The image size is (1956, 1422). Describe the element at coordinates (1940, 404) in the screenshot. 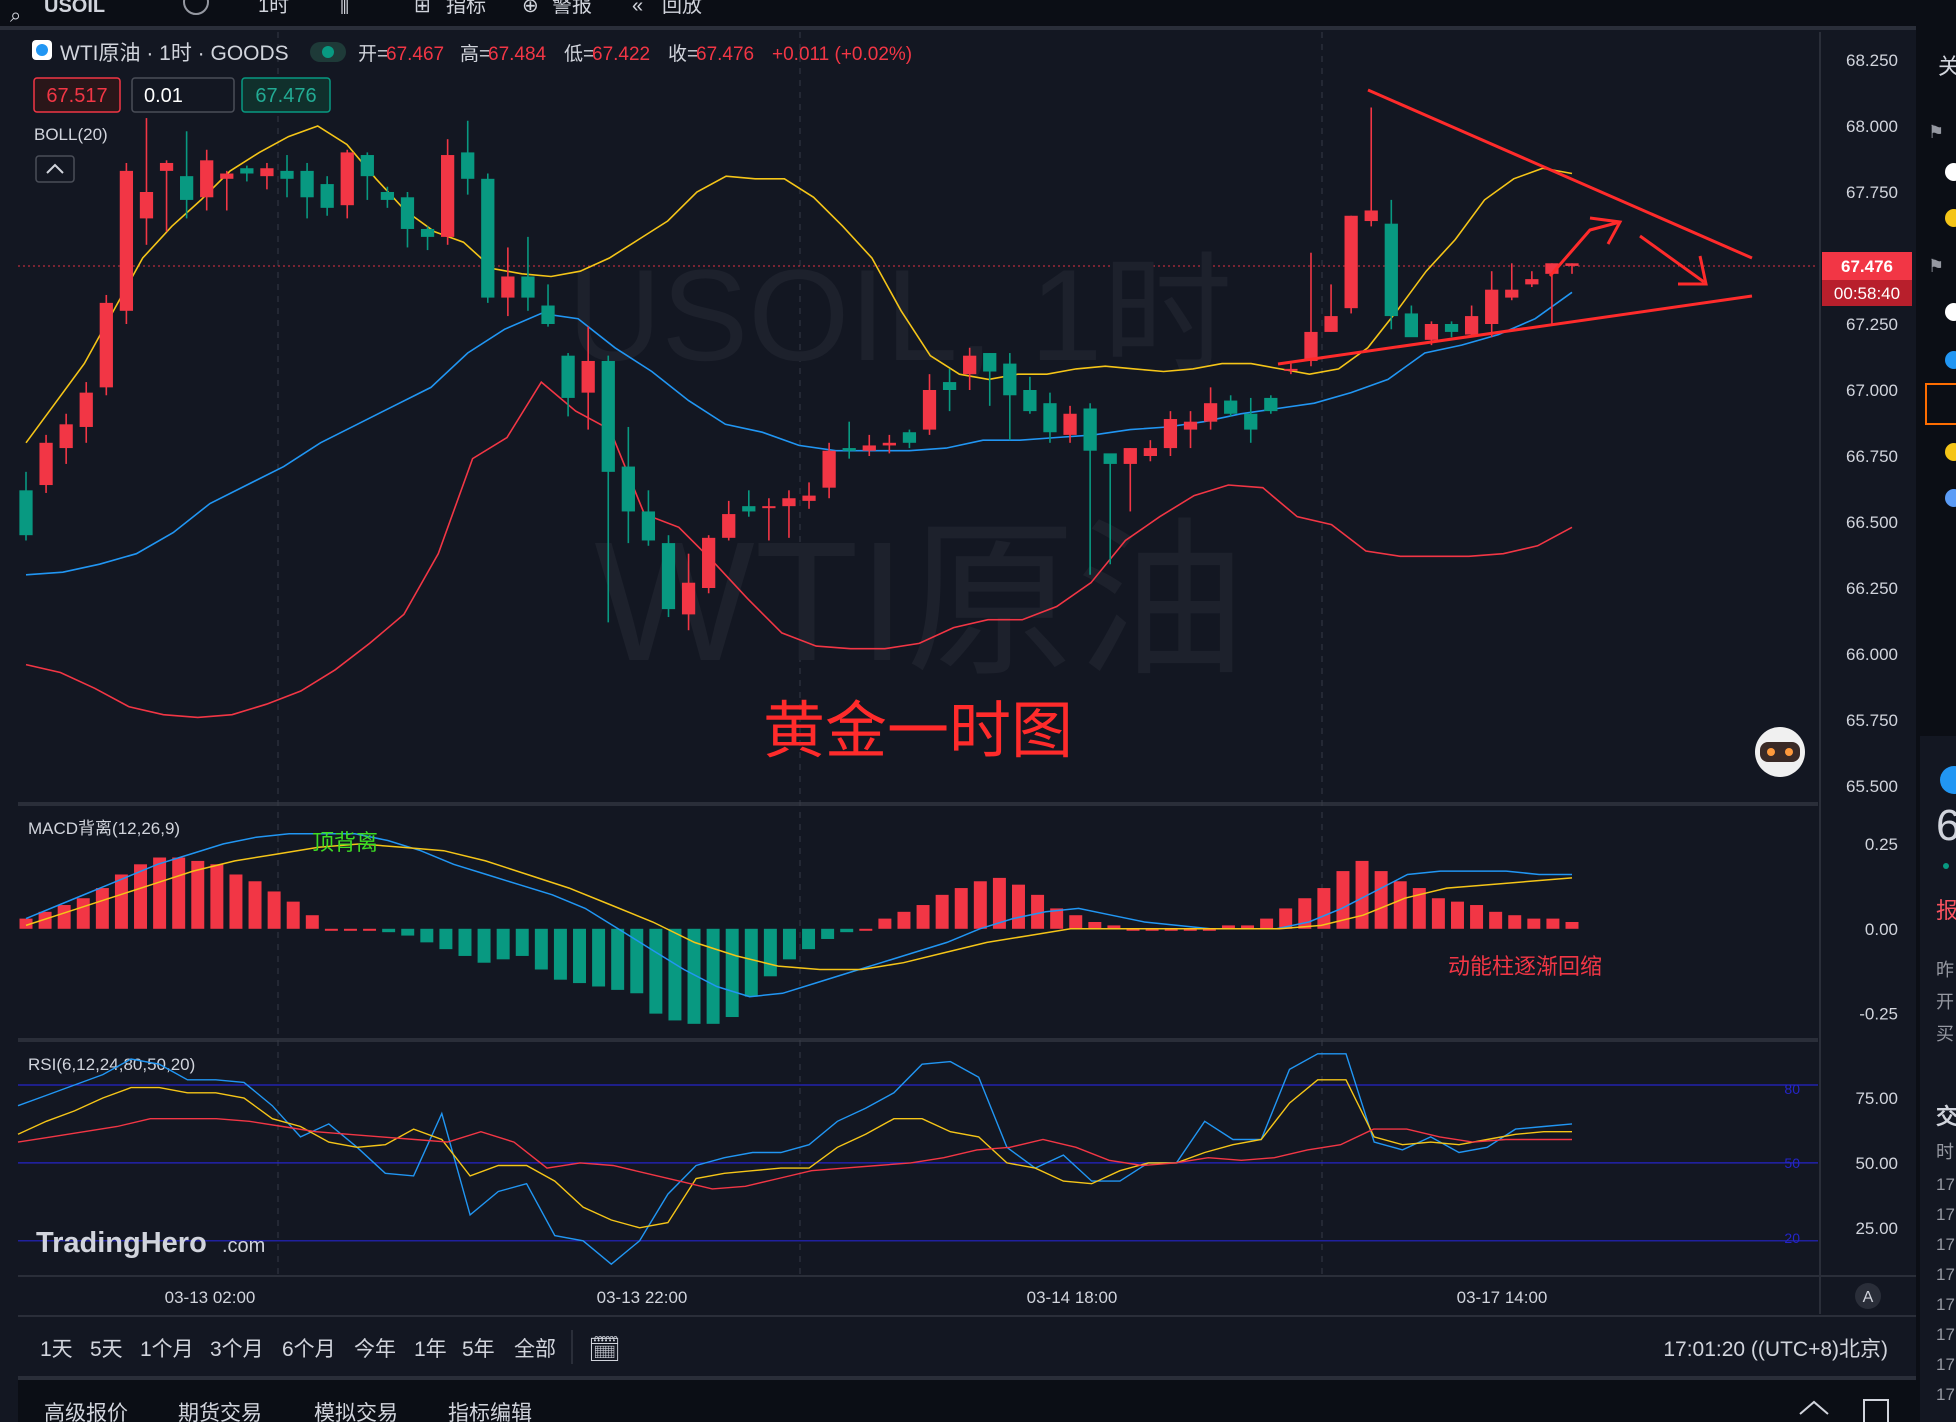

I see `watchlist-selected` at that location.